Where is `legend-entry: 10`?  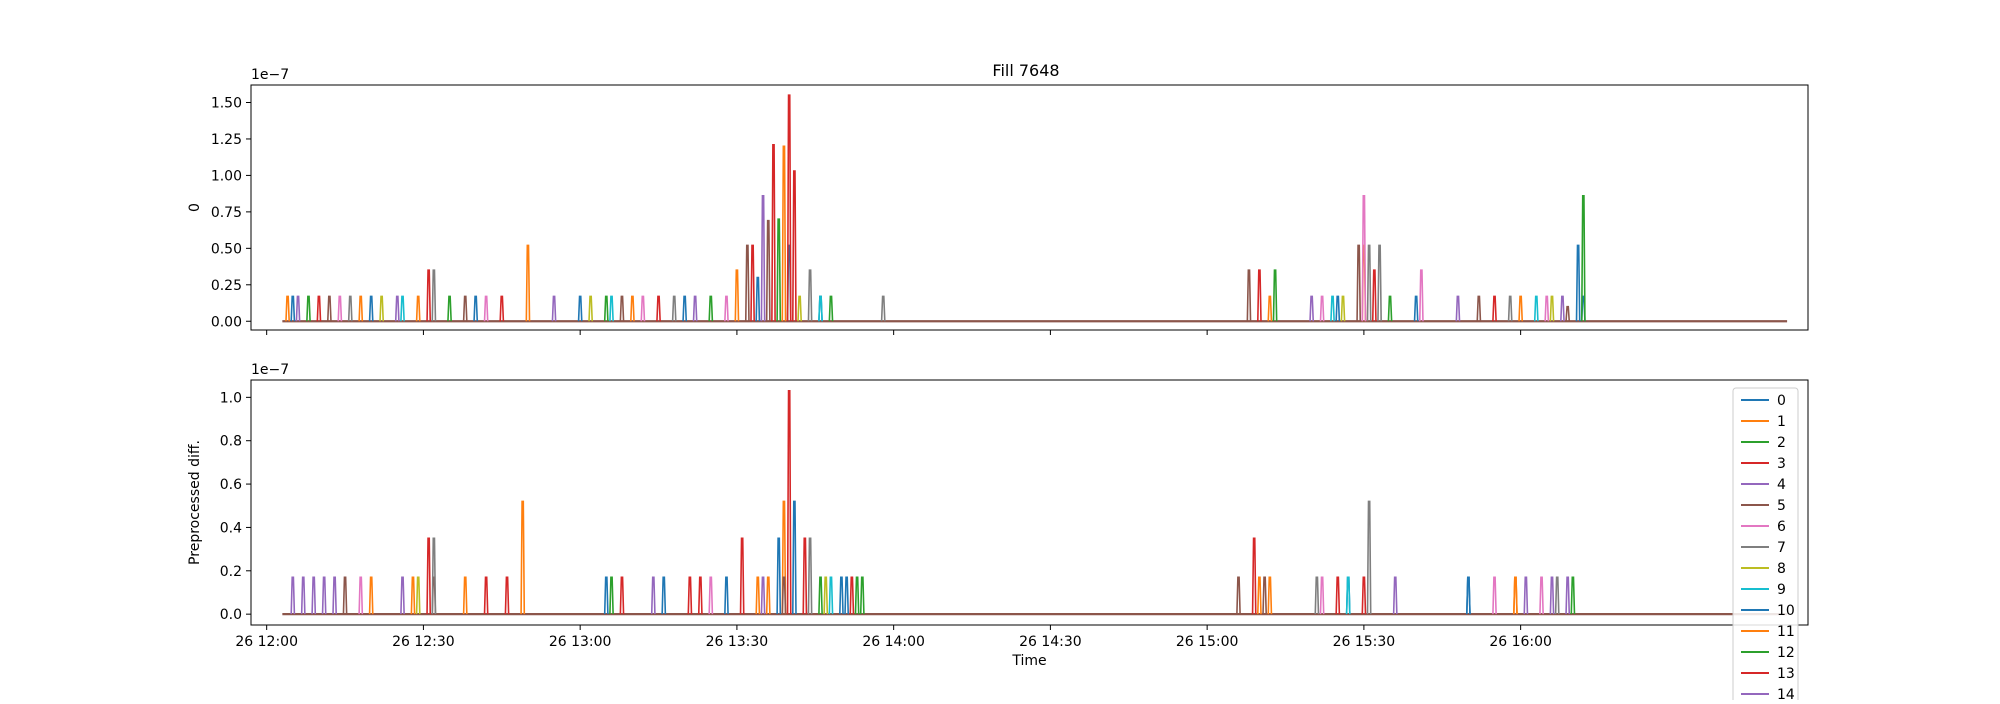
legend-entry: 10 is located at coordinates (1786, 611).